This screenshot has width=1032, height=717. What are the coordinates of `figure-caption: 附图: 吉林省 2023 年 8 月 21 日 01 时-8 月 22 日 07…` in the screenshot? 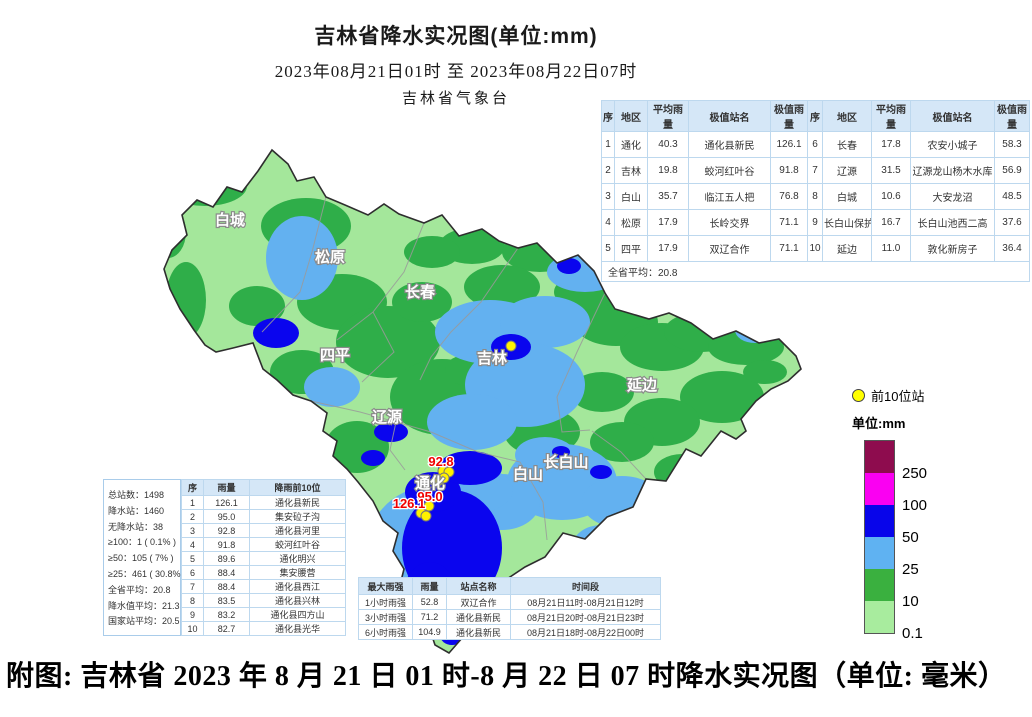 It's located at (506, 676).